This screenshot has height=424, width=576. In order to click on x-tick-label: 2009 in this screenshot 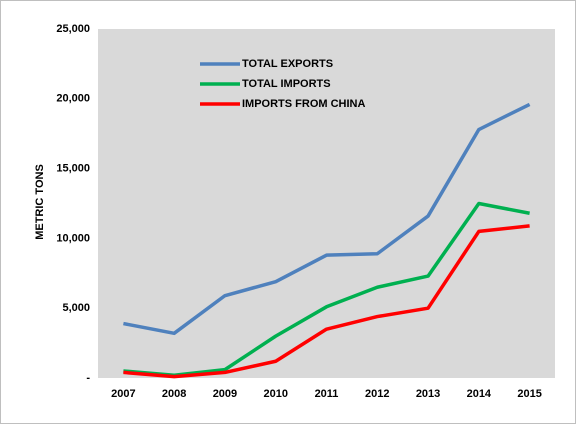, I will do `click(225, 394)`.